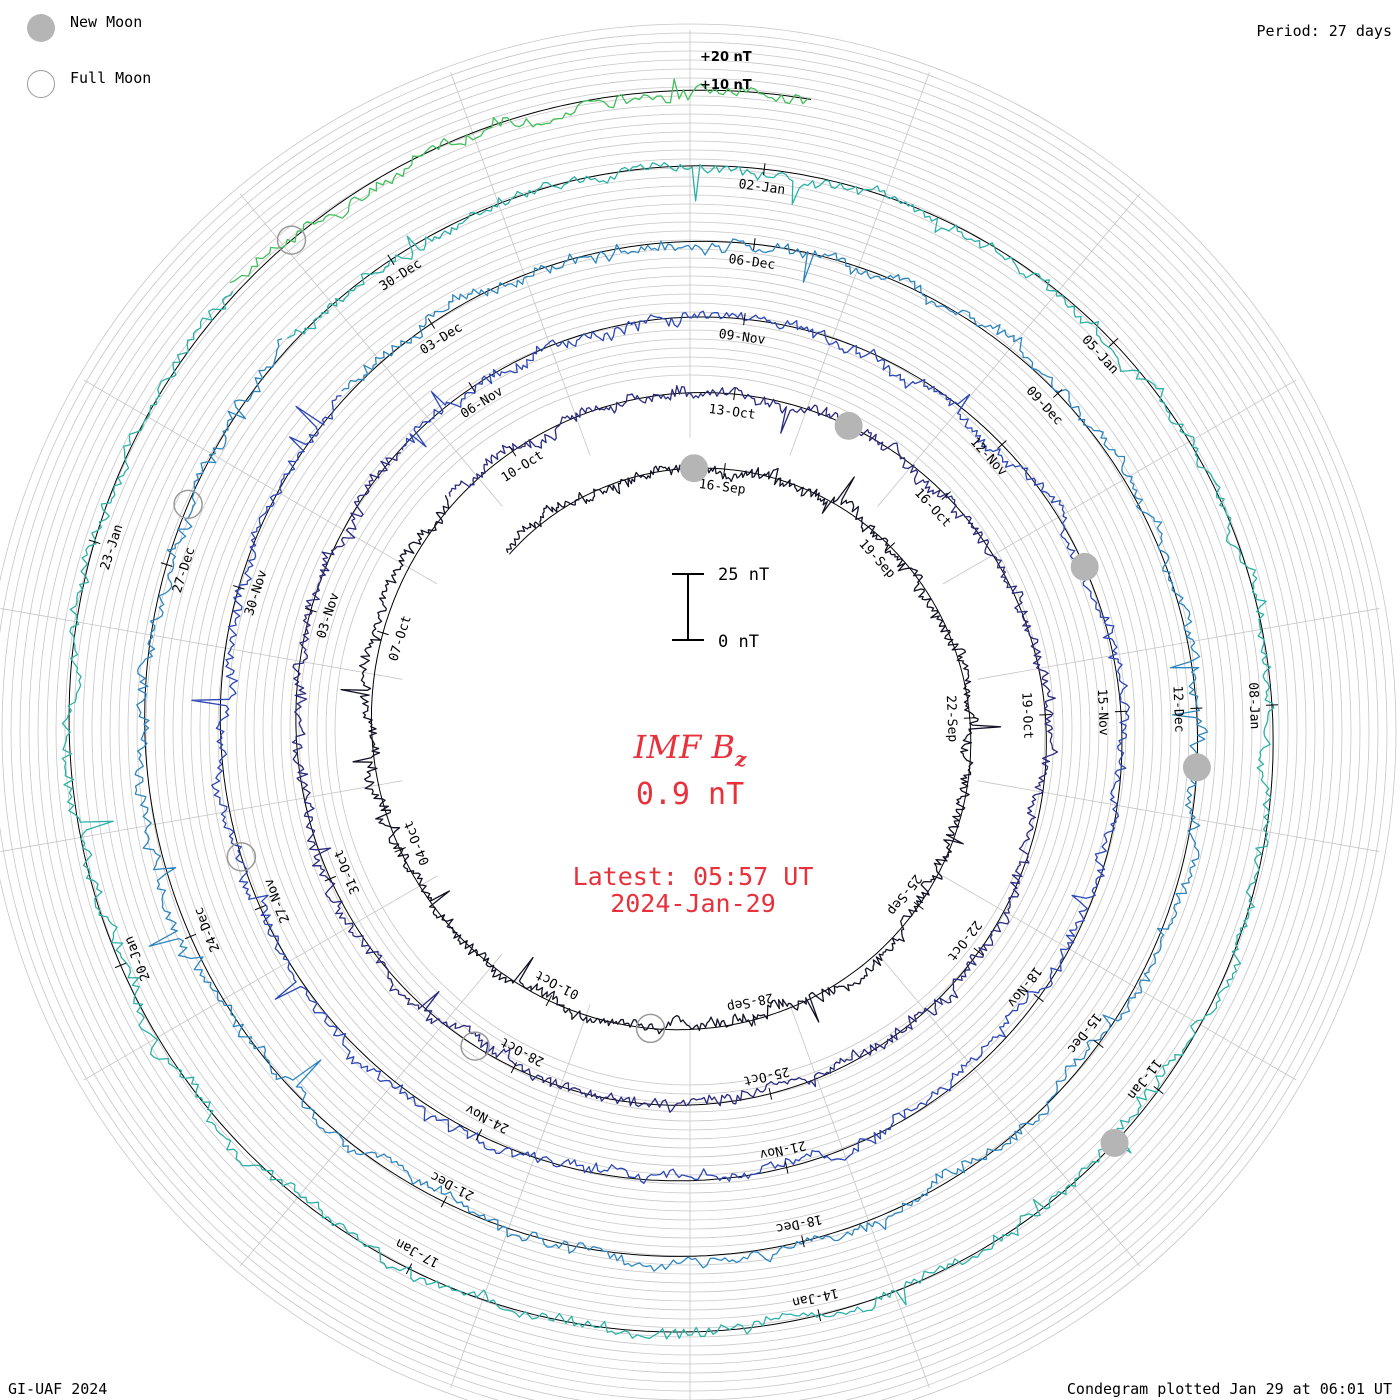 Image resolution: width=1400 pixels, height=1400 pixels. I want to click on date-tick-label: 25-Oct, so click(766, 1075).